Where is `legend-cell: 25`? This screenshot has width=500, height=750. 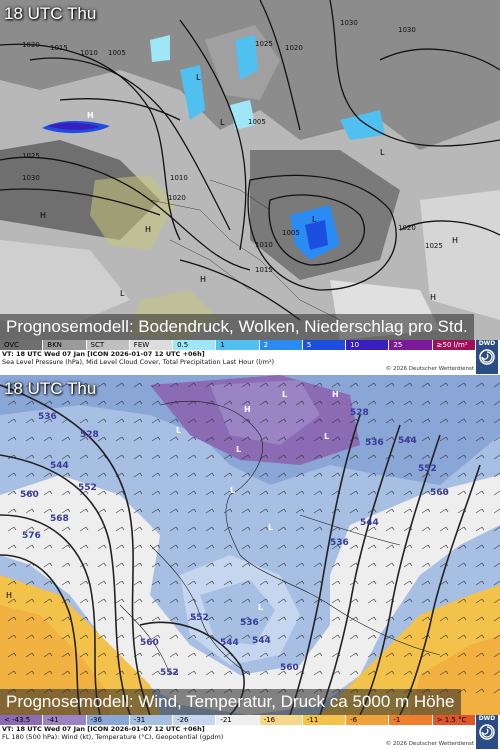 legend-cell: 25 is located at coordinates (411, 345).